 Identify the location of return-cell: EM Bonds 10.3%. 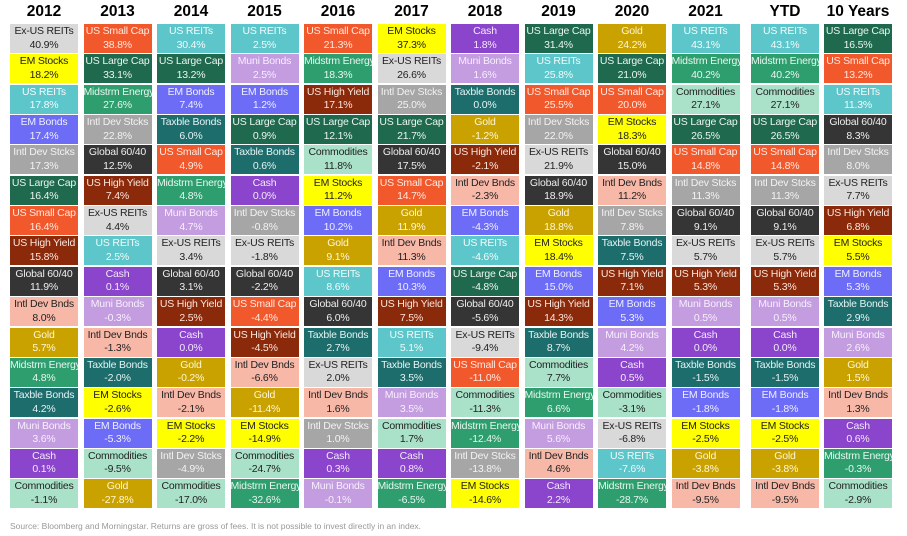
(411, 281).